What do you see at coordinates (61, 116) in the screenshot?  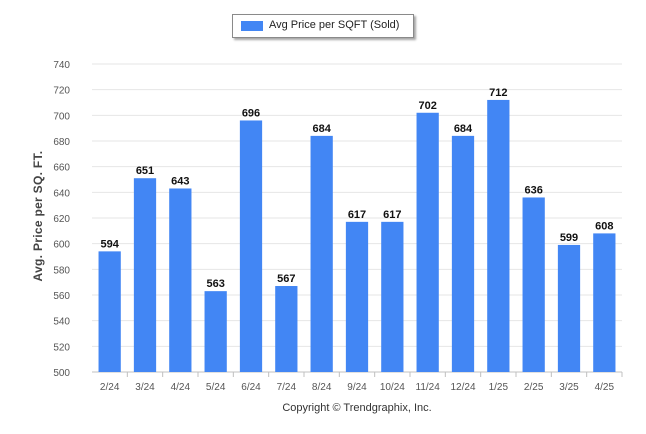 I see `y-tick-label: 700` at bounding box center [61, 116].